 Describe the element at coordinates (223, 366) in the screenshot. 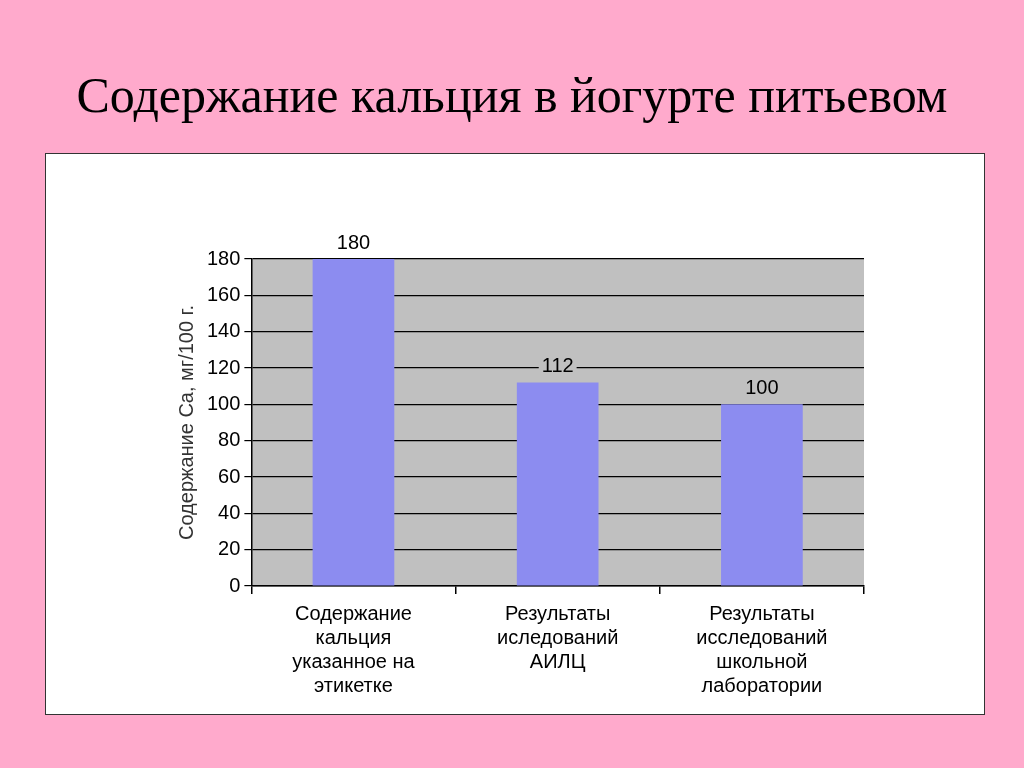

I see `y-tick-label: 120` at that location.